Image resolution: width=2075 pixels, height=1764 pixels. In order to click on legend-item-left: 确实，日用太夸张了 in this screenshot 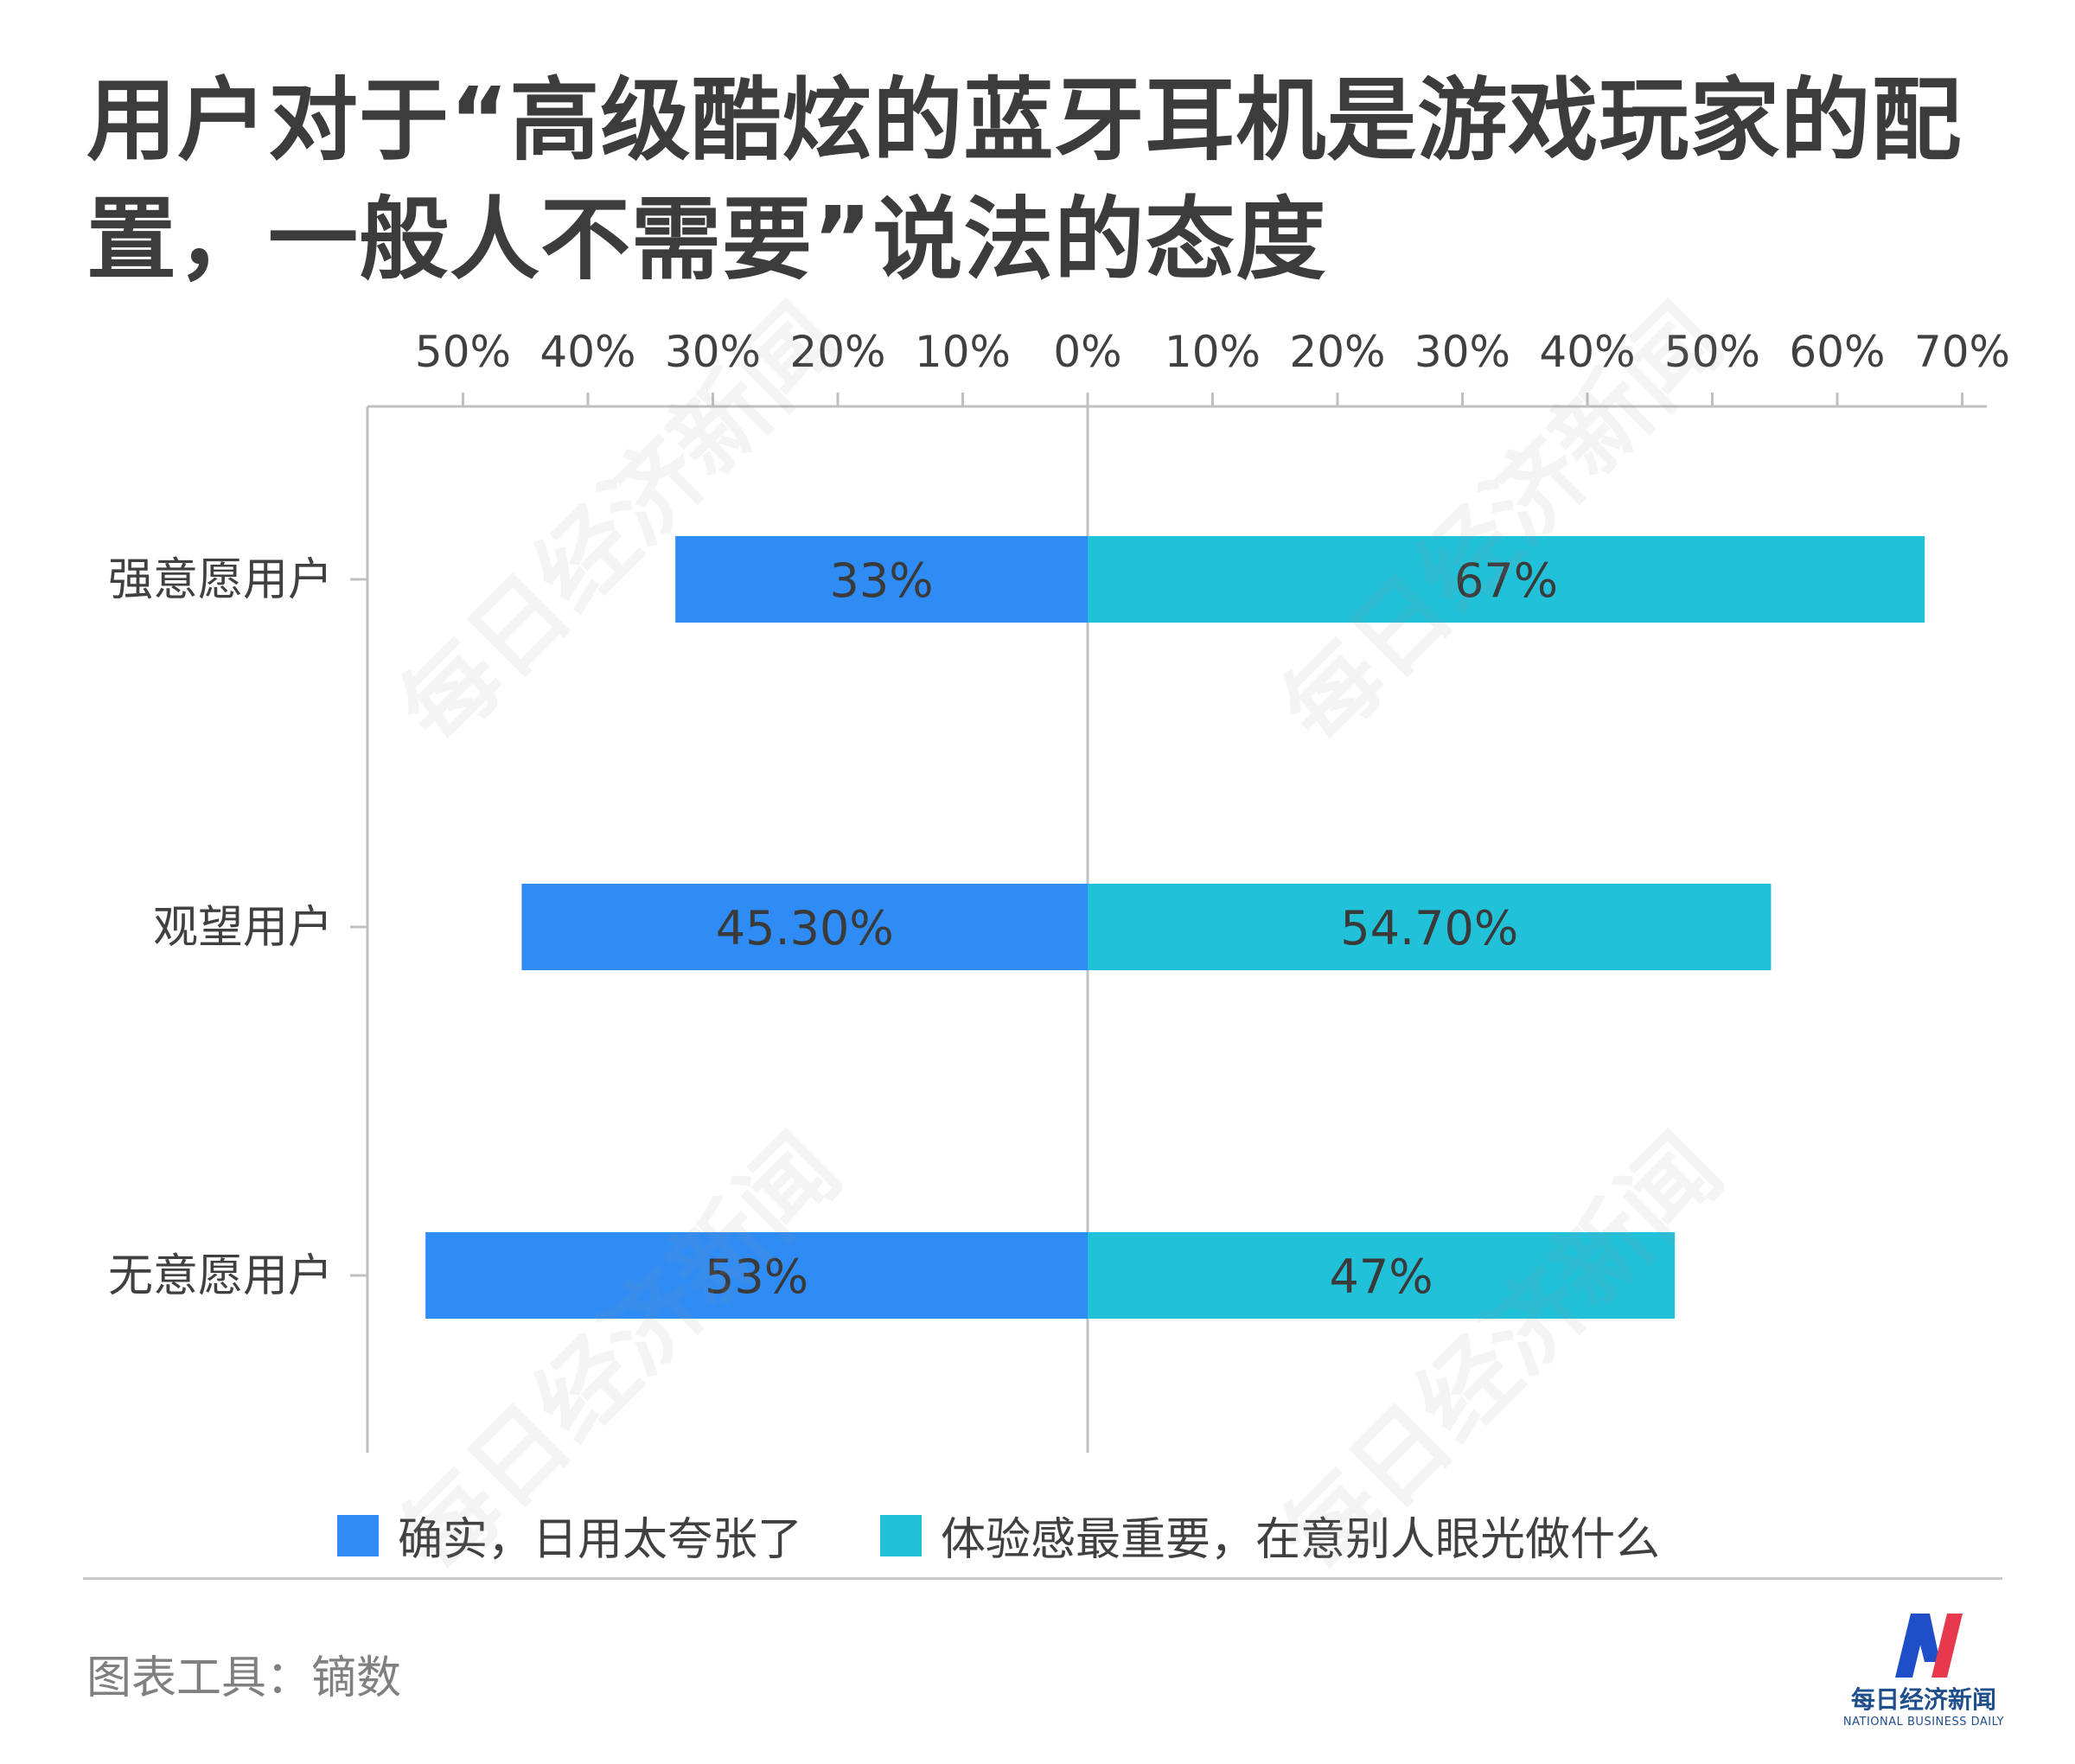, I will do `click(569, 1535)`.